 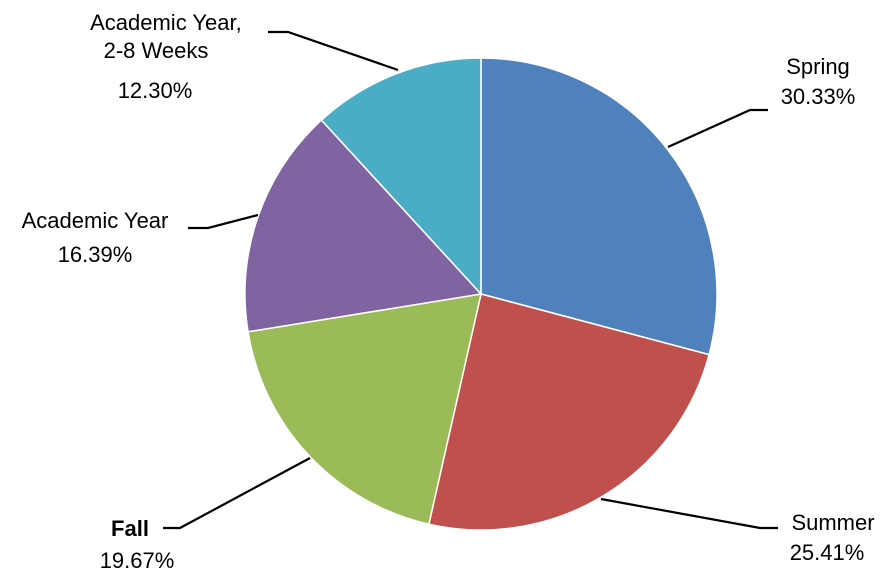 What do you see at coordinates (568, 412) in the screenshot?
I see `pie-slice-summer` at bounding box center [568, 412].